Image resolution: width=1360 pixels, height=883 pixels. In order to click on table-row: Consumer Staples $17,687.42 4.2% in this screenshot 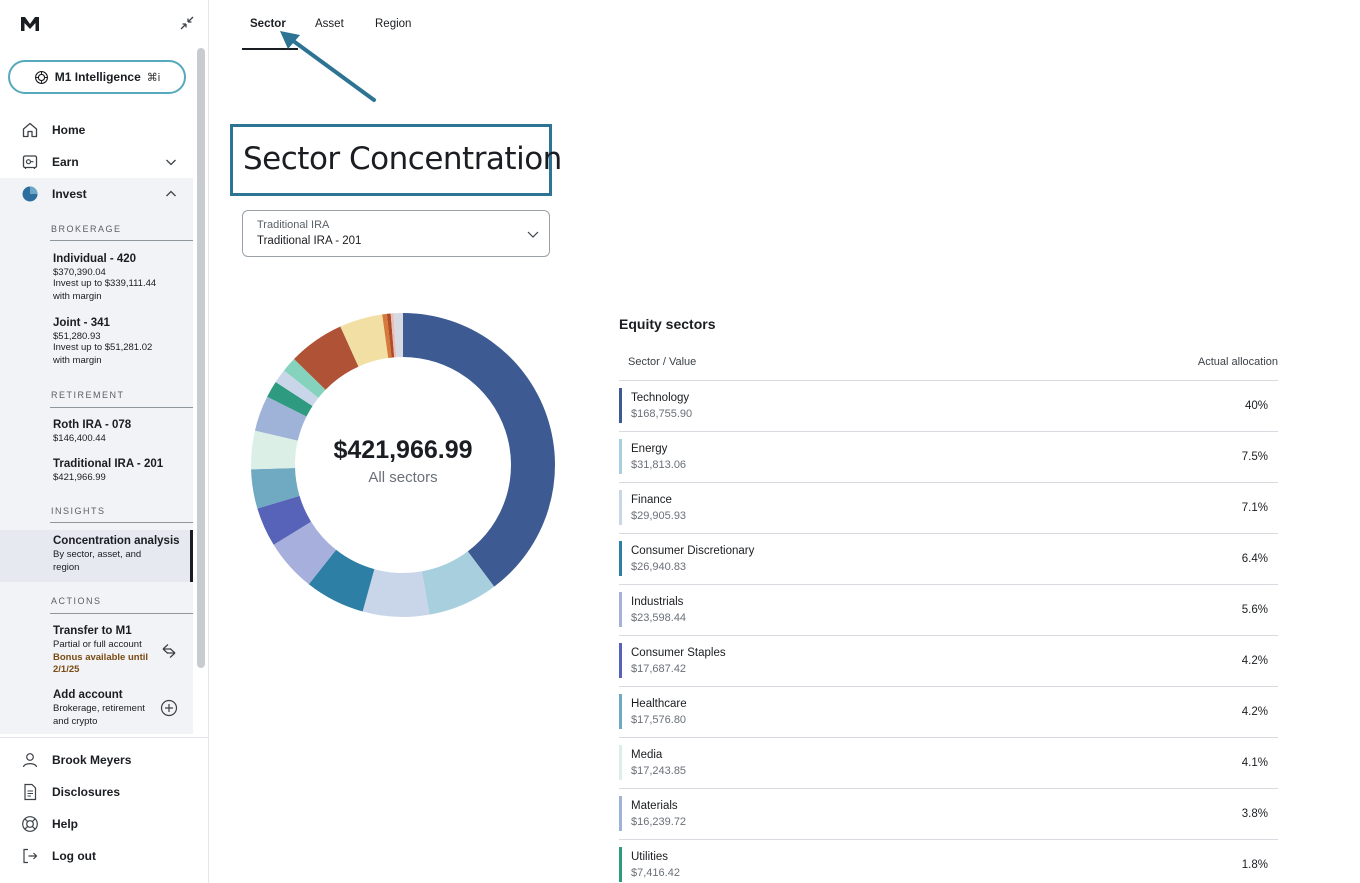, I will do `click(948, 661)`.